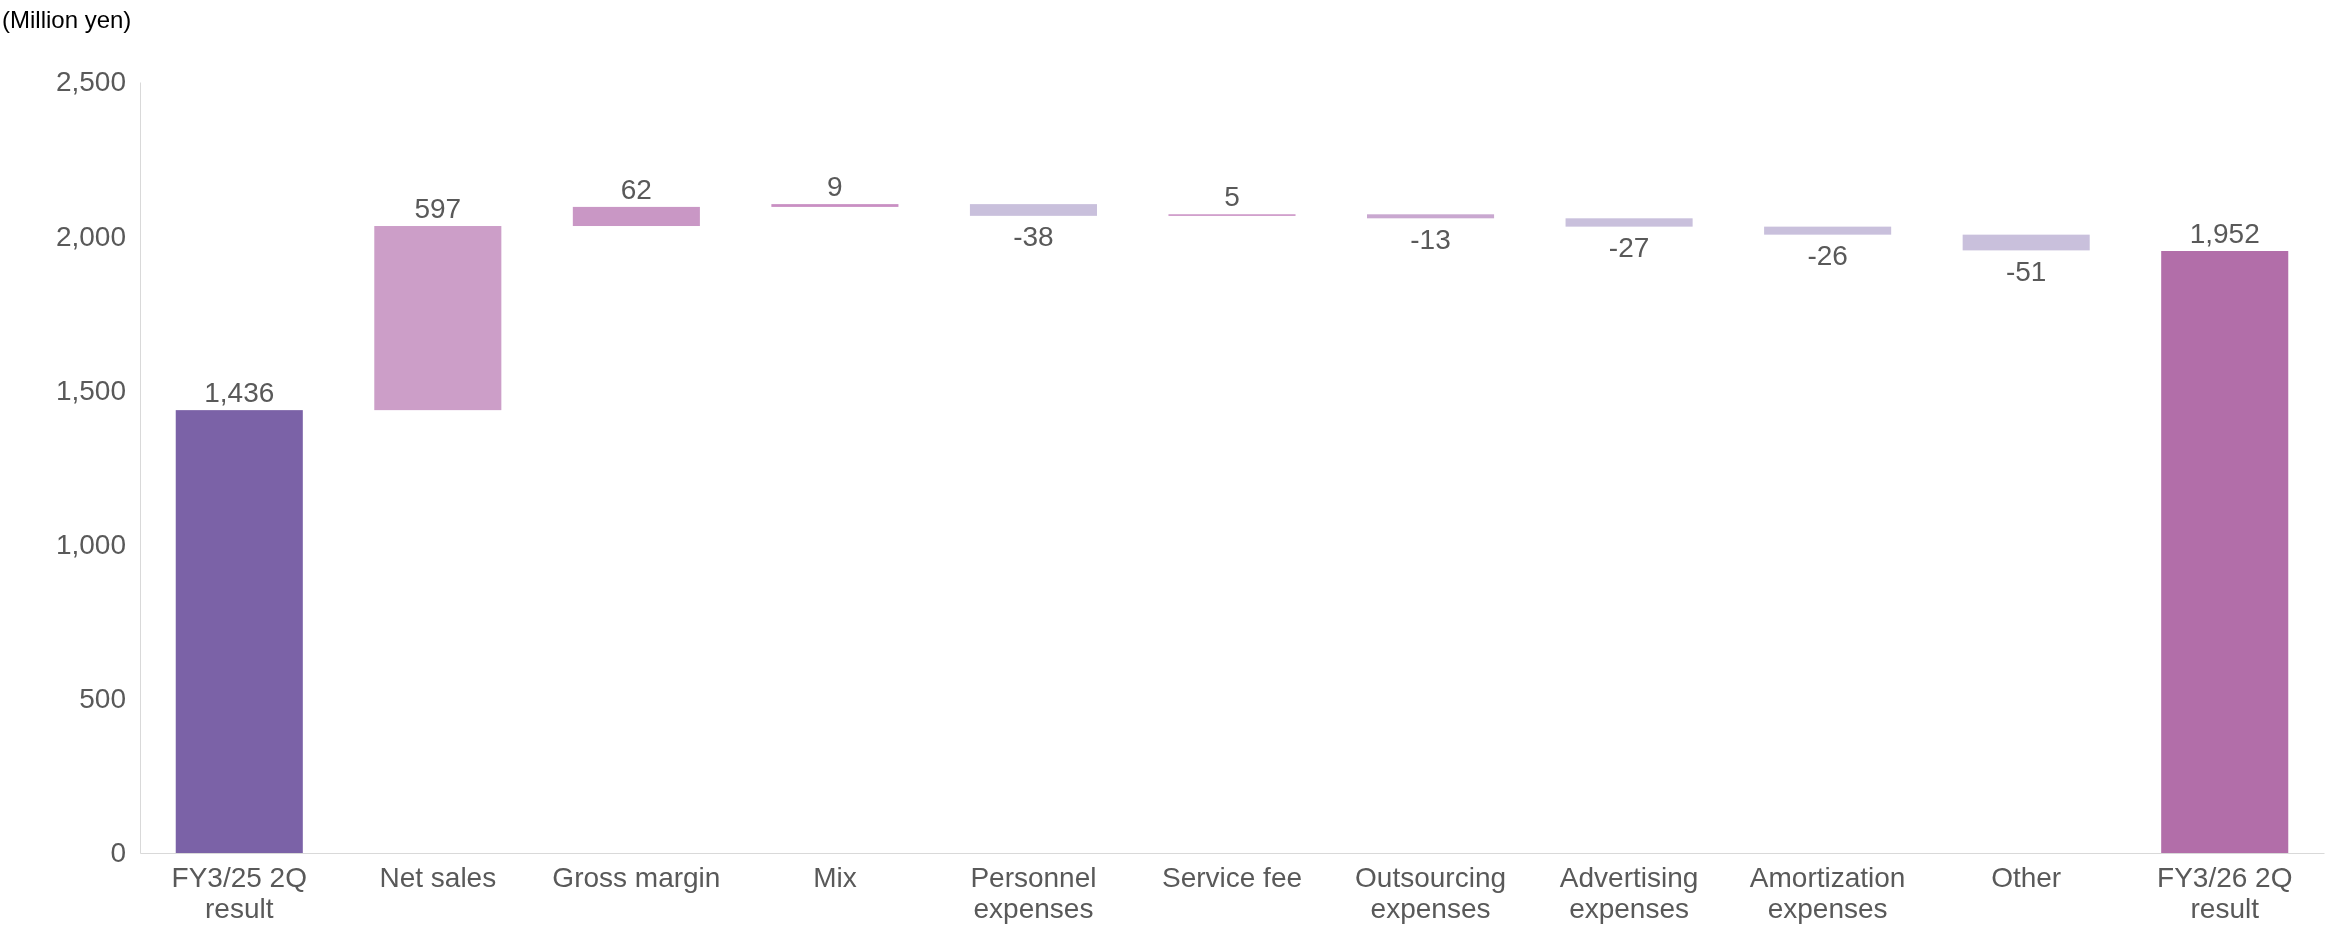 This screenshot has width=2334, height=947. Describe the element at coordinates (1629, 892) in the screenshot. I see `x-tick-label: Advertising expenses` at that location.